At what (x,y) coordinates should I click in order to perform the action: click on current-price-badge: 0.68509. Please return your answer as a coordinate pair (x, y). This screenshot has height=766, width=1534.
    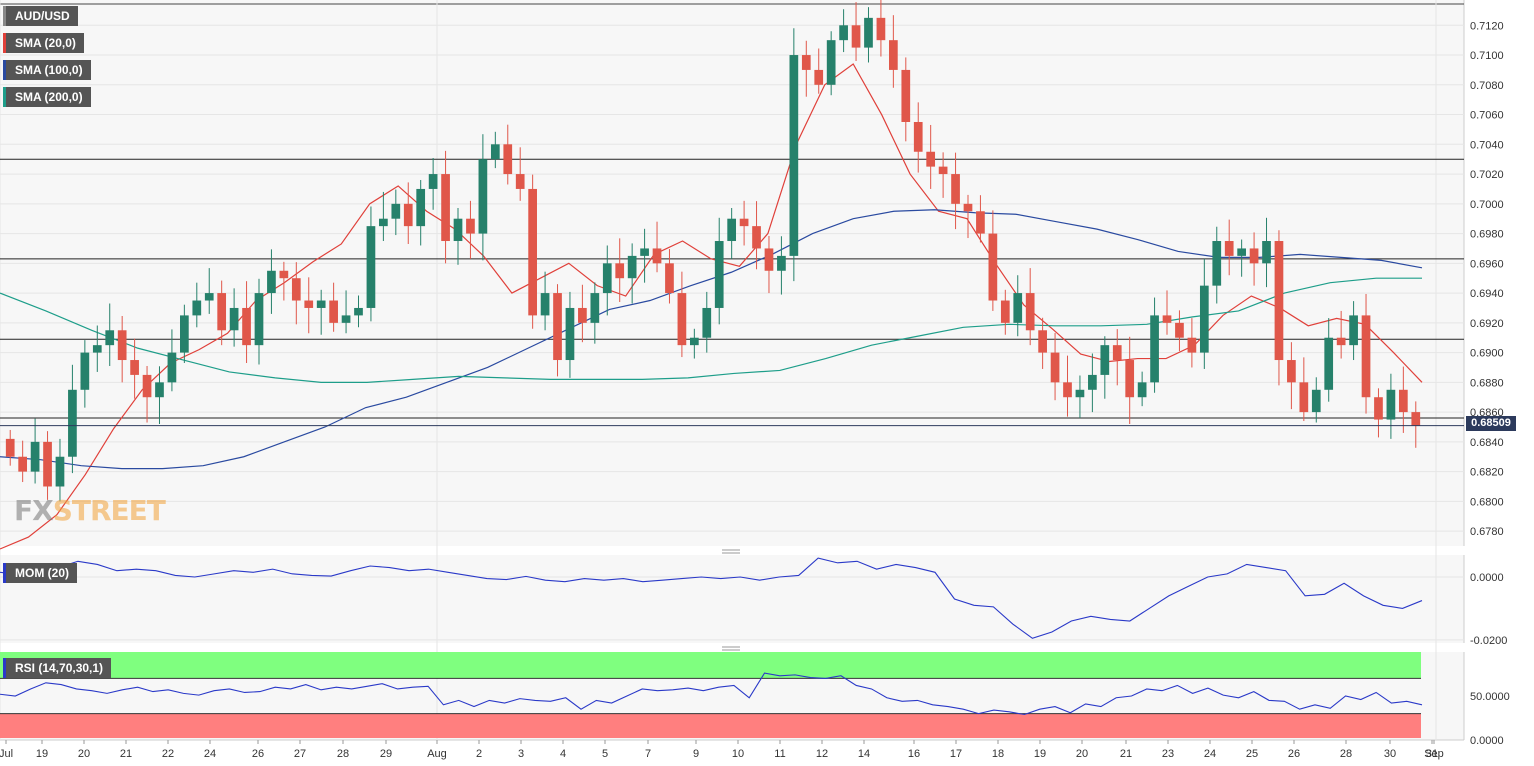
    Looking at the image, I should click on (1491, 423).